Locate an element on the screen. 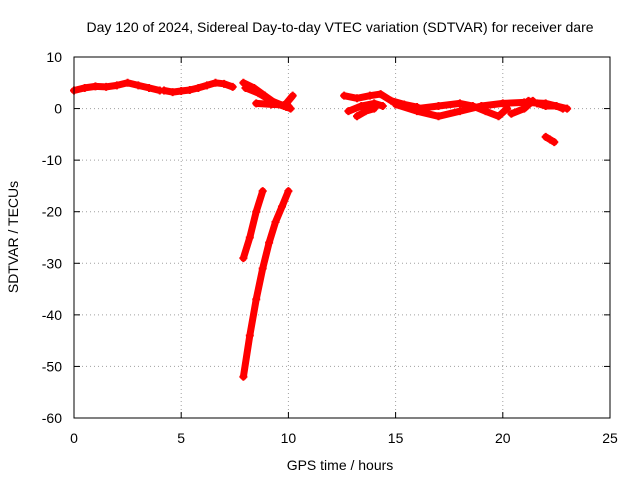 Image resolution: width=640 pixels, height=480 pixels. y-tick-label: -60 is located at coordinates (52, 418).